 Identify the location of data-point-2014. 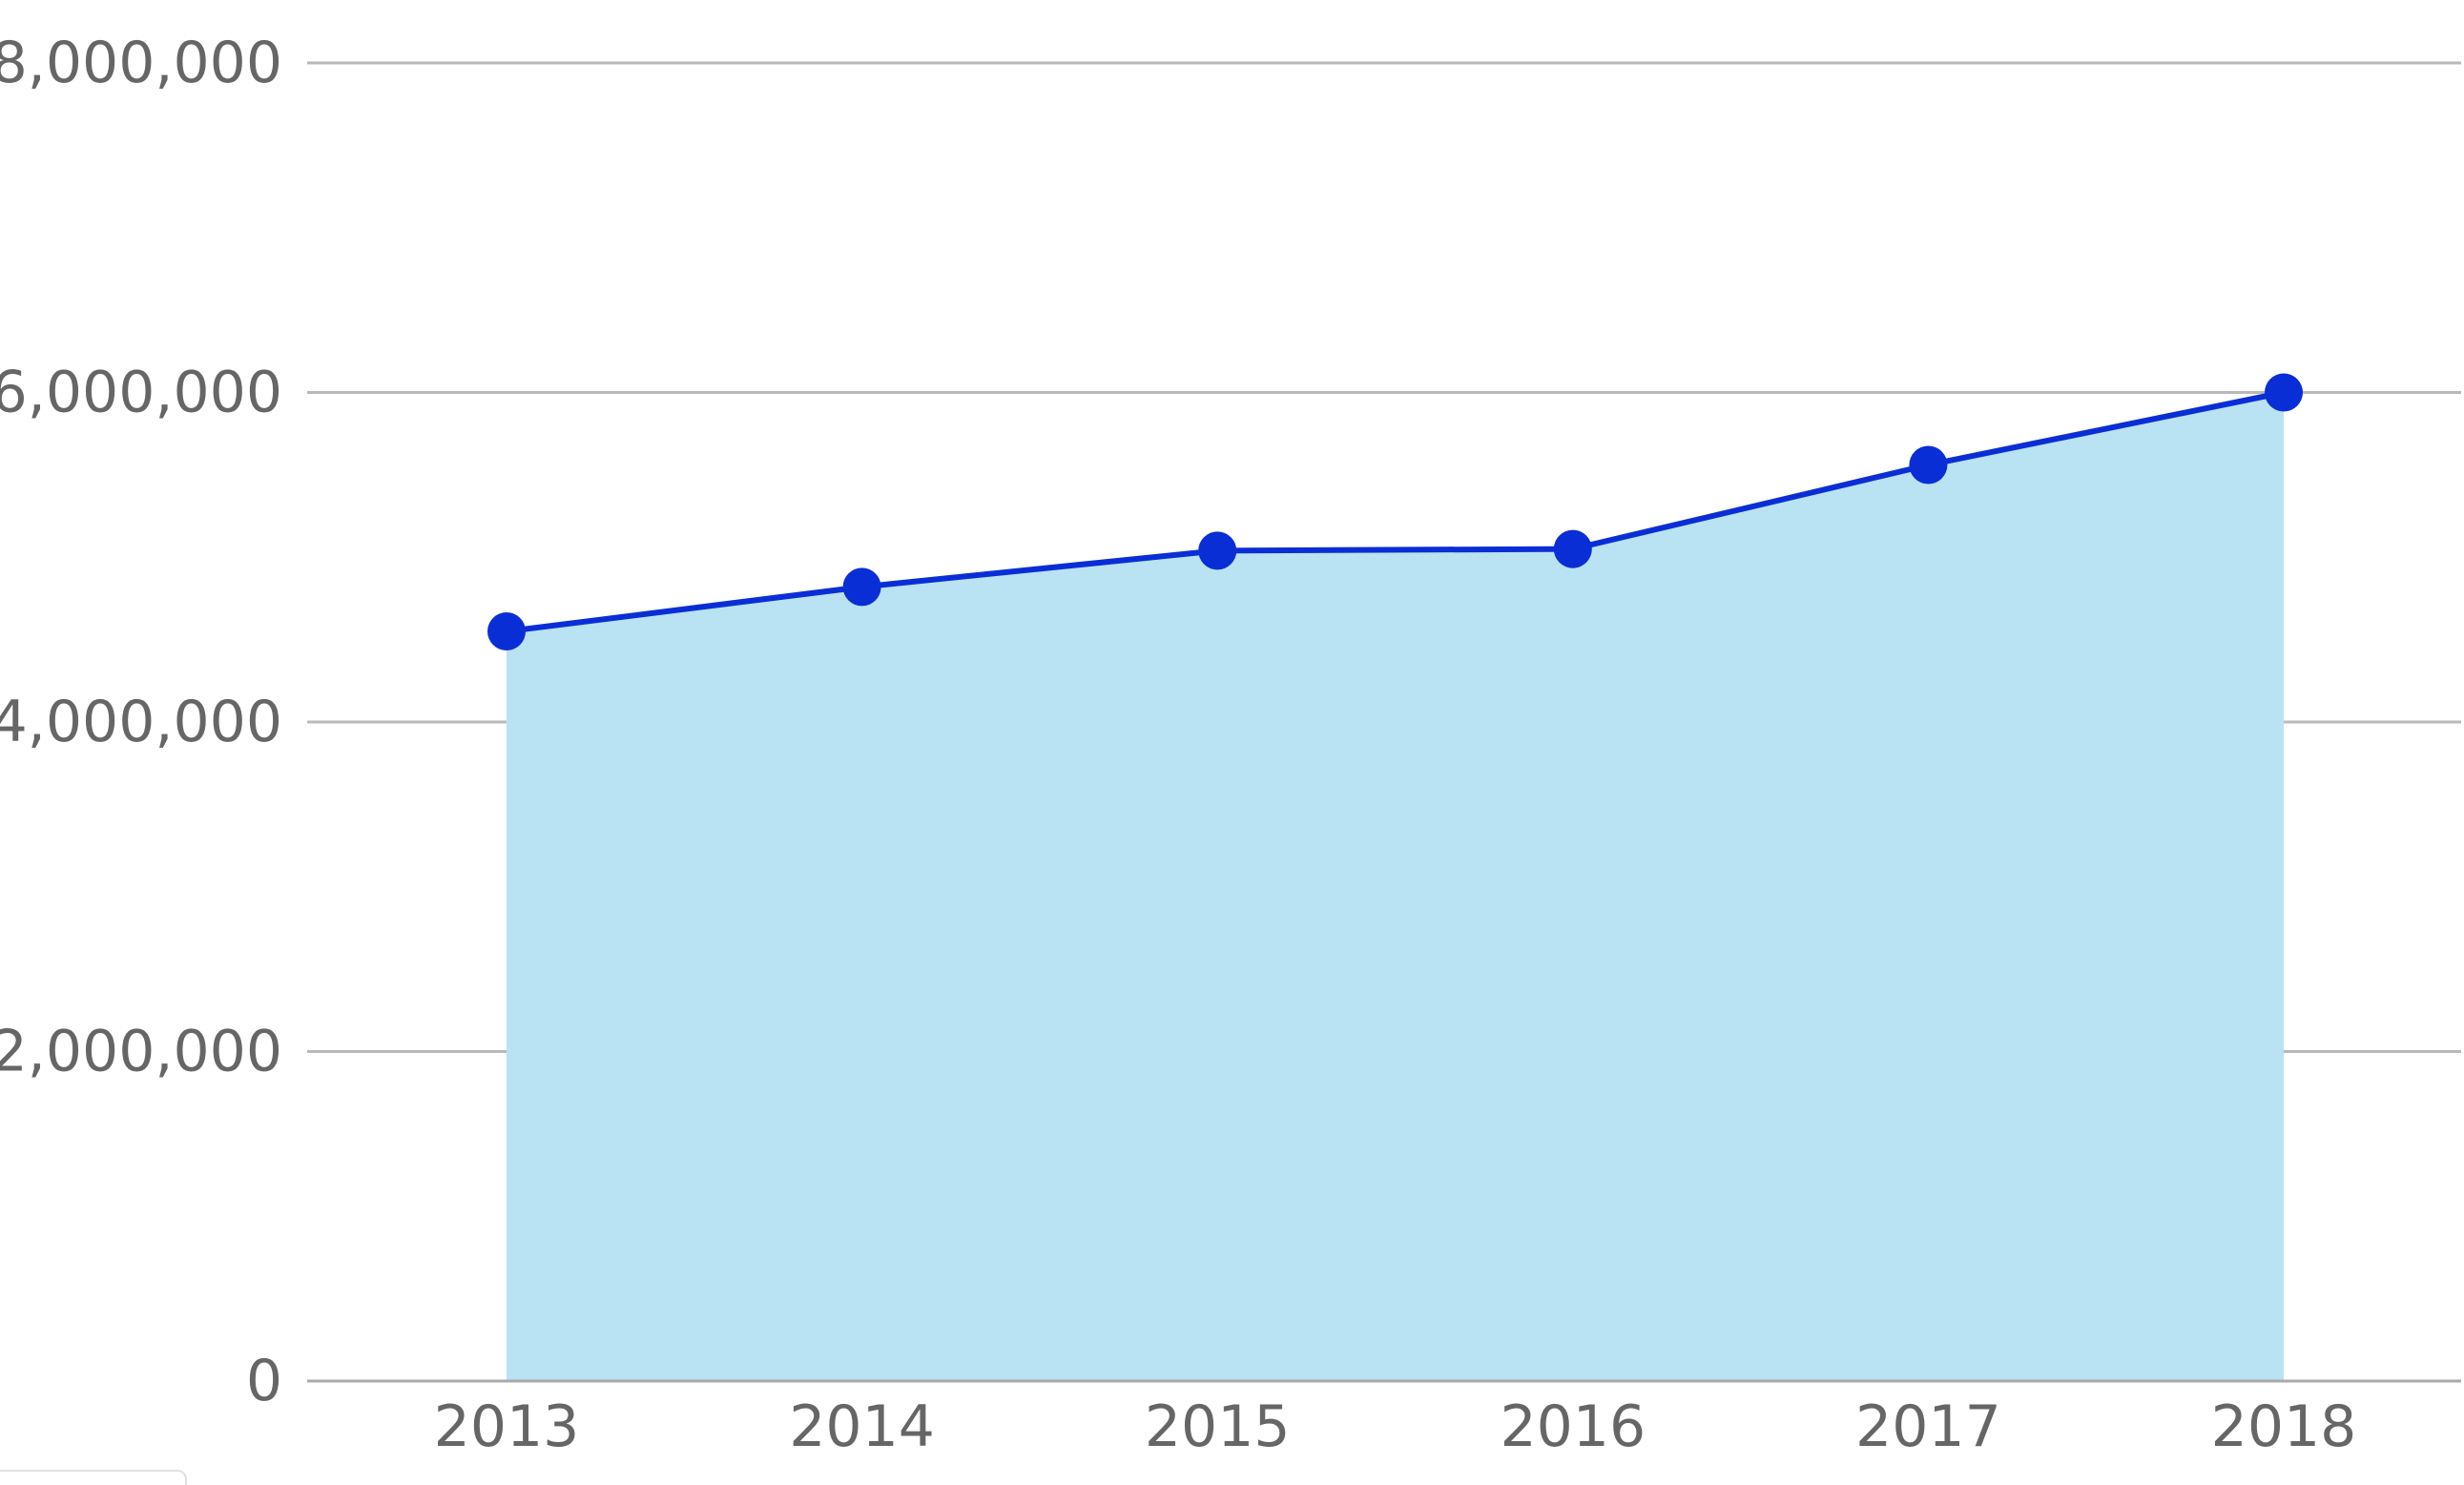
(861, 587).